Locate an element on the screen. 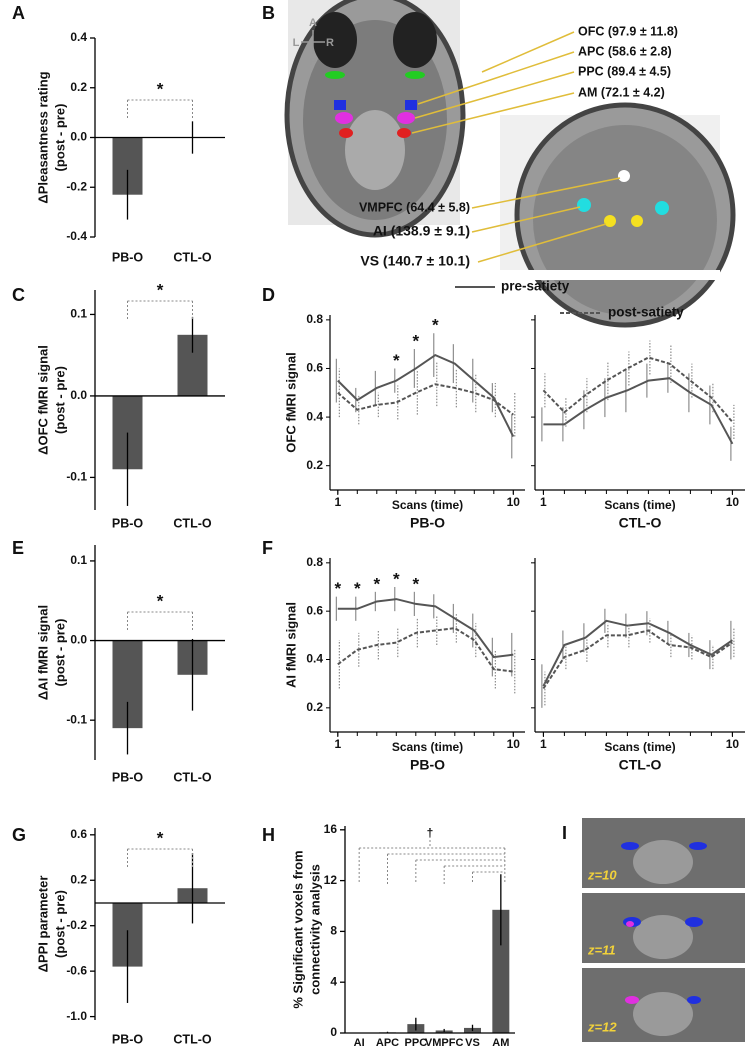  y-axis-label: ΔPPI parameter is located at coordinates (42, 924).